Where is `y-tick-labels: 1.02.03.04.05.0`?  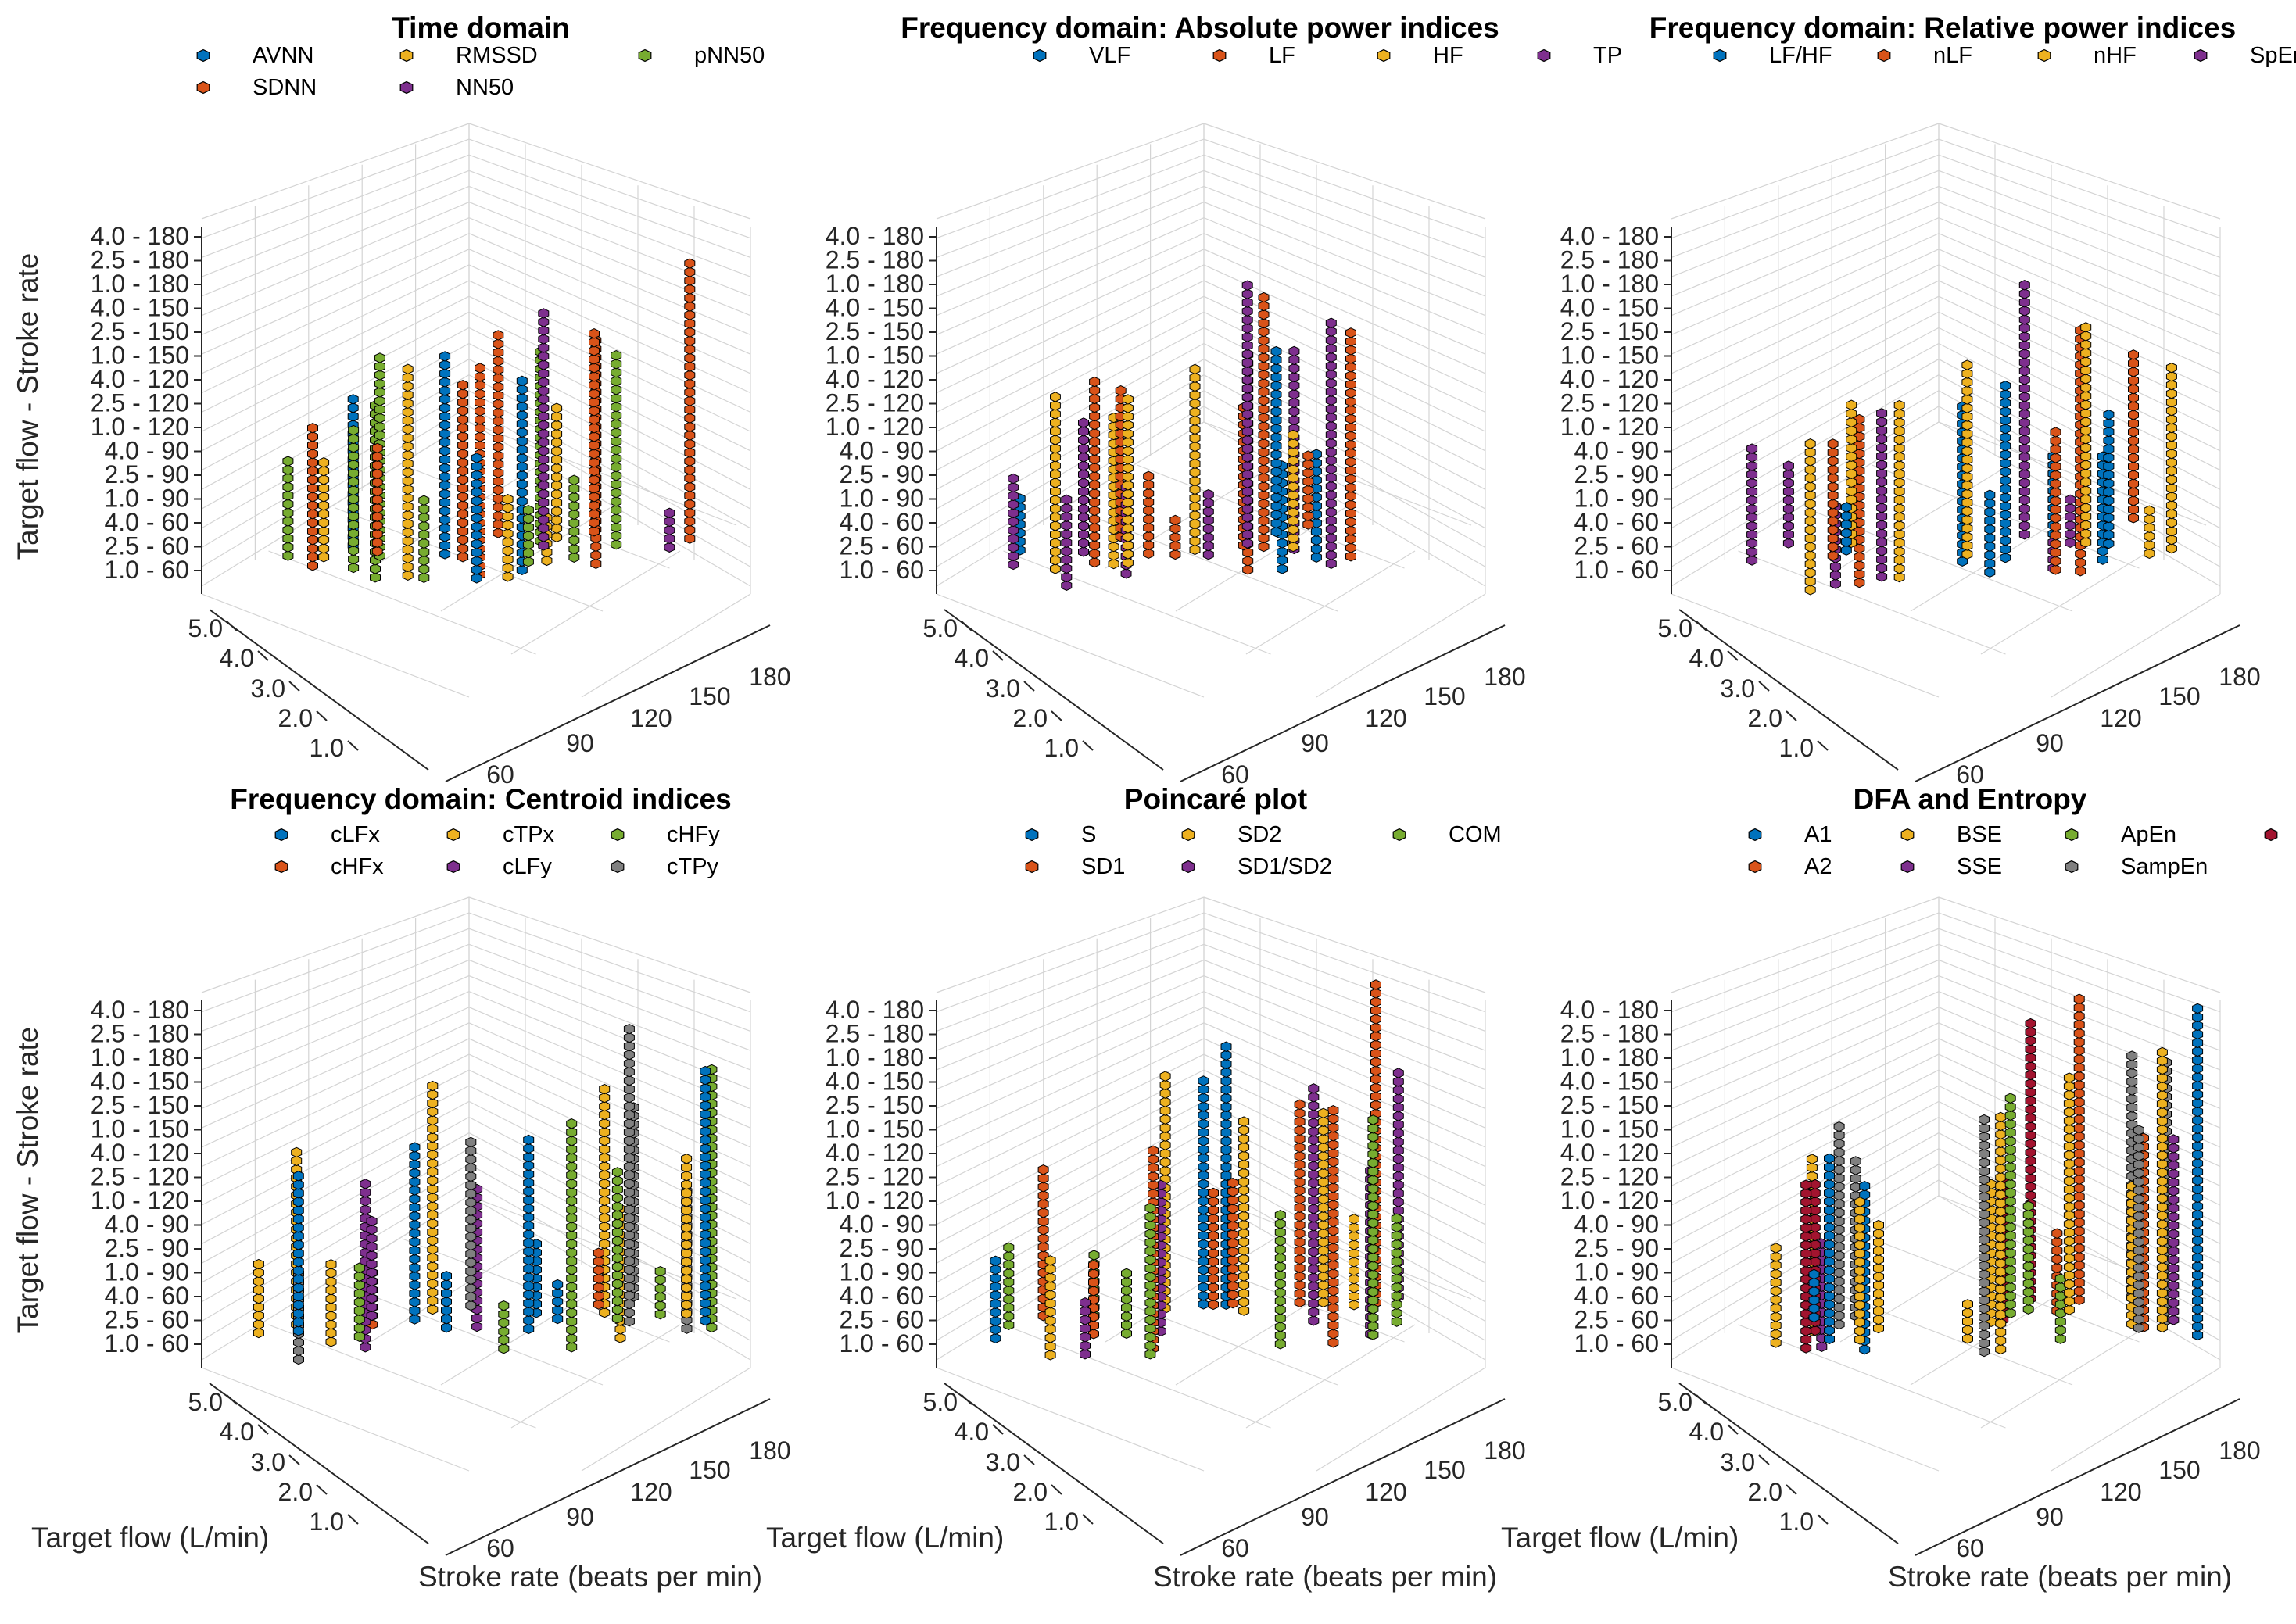 y-tick-labels: 1.02.03.04.05.0 is located at coordinates (1008, 688).